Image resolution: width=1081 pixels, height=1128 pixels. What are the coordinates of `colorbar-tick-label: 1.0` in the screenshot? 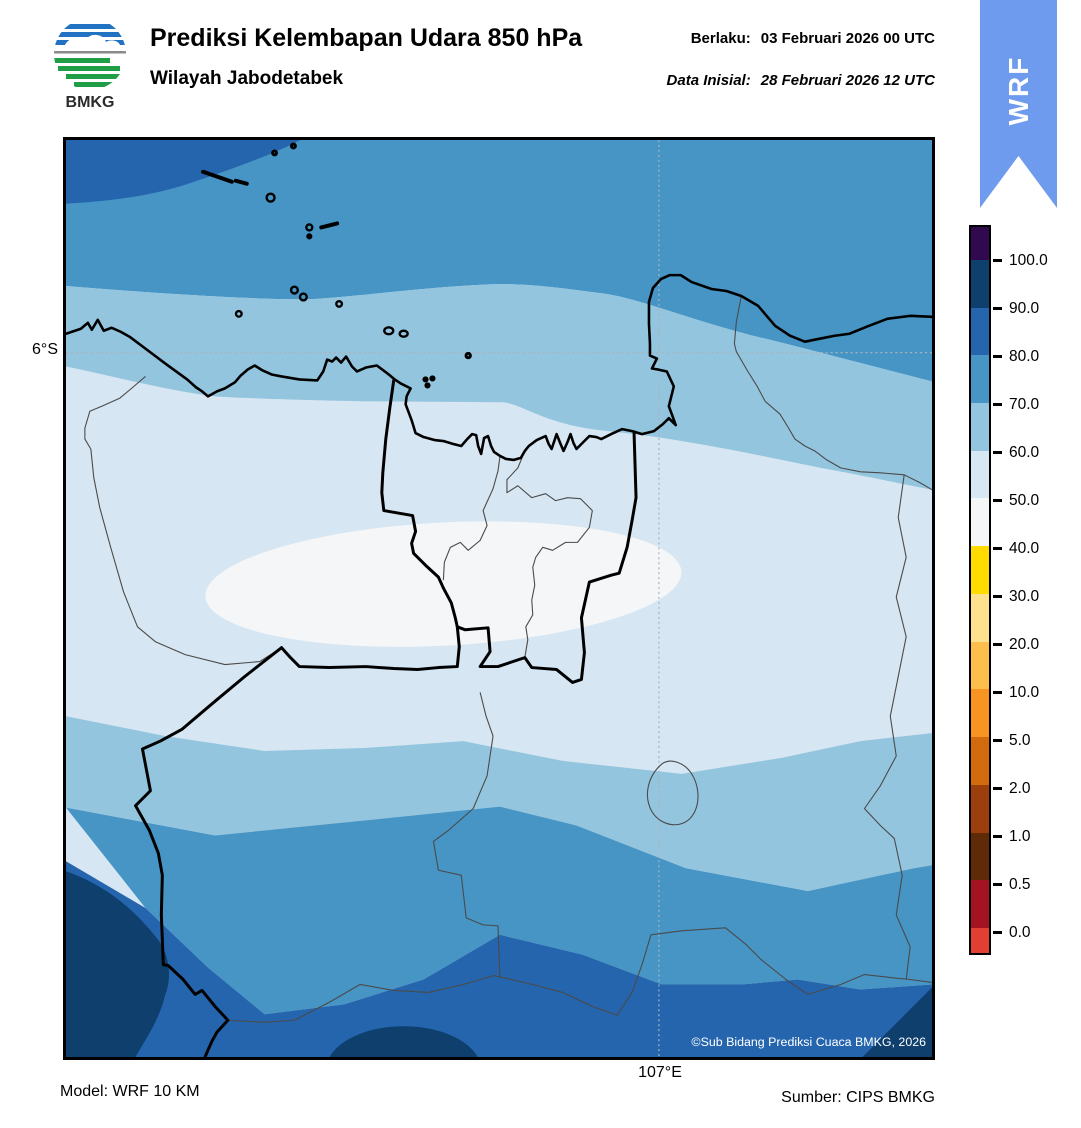 It's located at (1020, 836).